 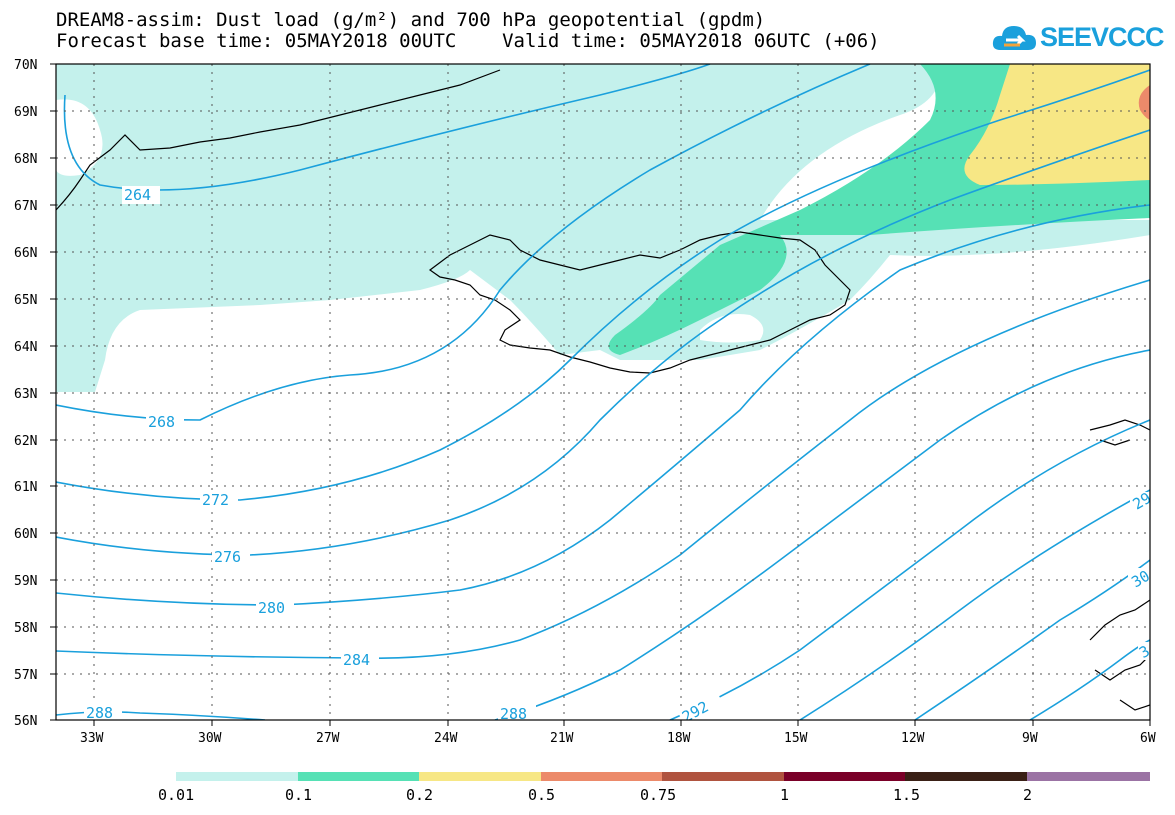 I want to click on colorbar-label: 1.5, so click(x=907, y=795).